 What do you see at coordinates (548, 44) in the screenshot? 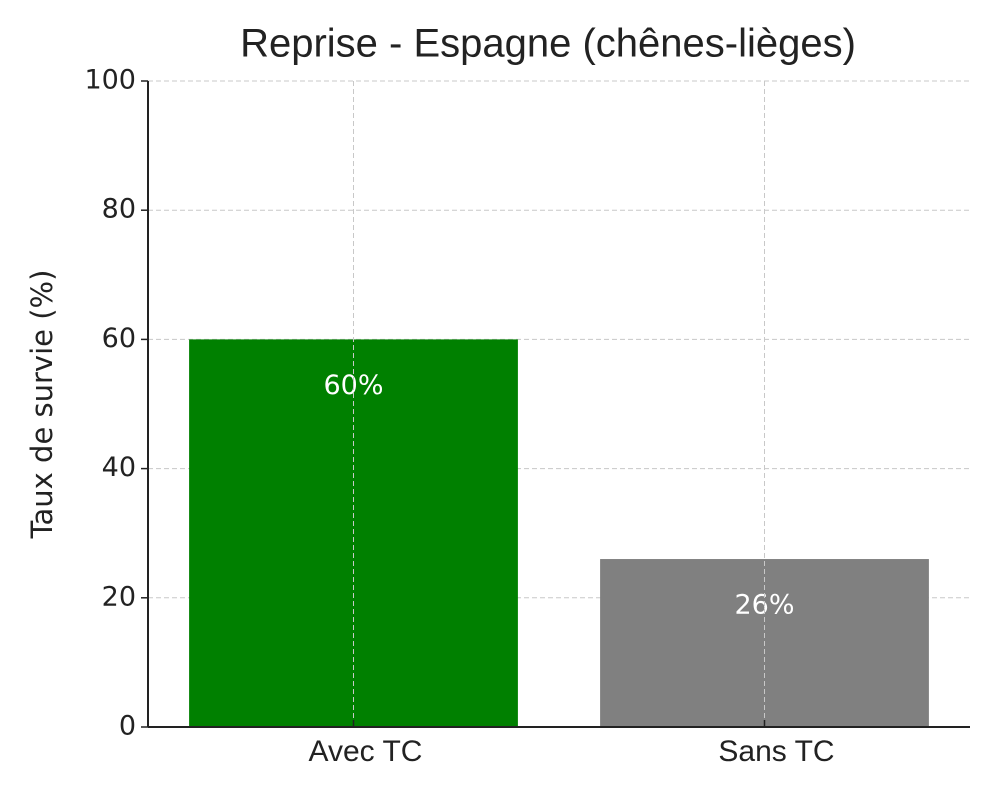
I see `chart-title: Reprise - Espagne (chênes-lièges)` at bounding box center [548, 44].